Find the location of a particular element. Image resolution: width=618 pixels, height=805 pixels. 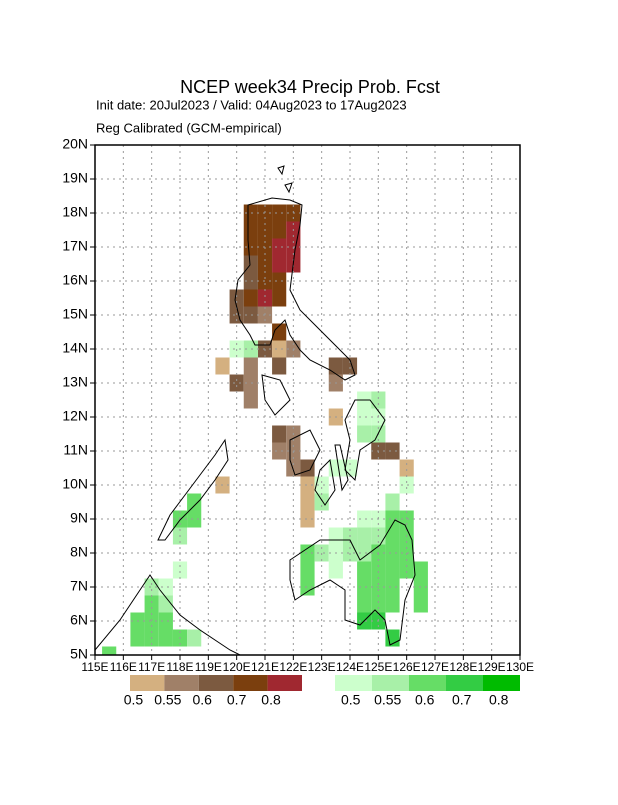

y-tick-label: 7N is located at coordinates (79, 586).